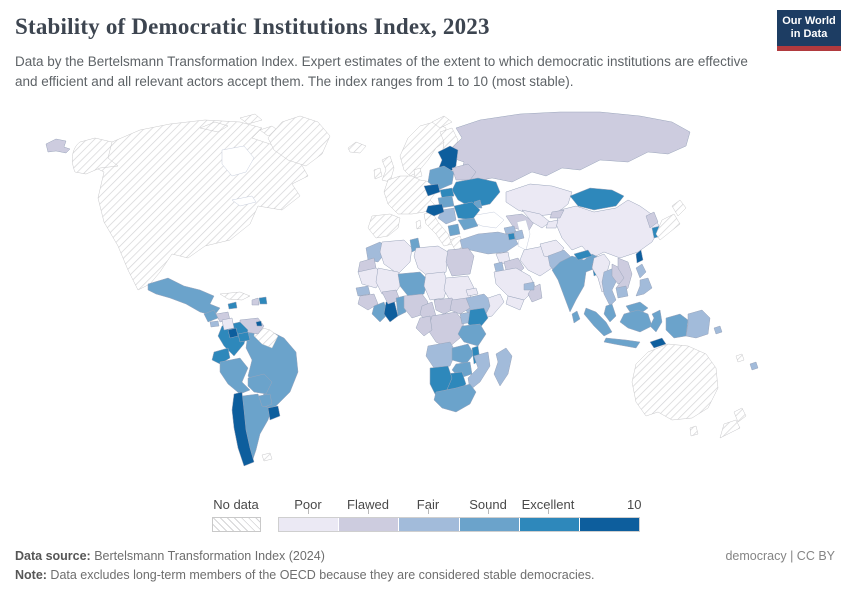 This screenshot has height=600, width=850. I want to click on region-ghana, so click(391, 311).